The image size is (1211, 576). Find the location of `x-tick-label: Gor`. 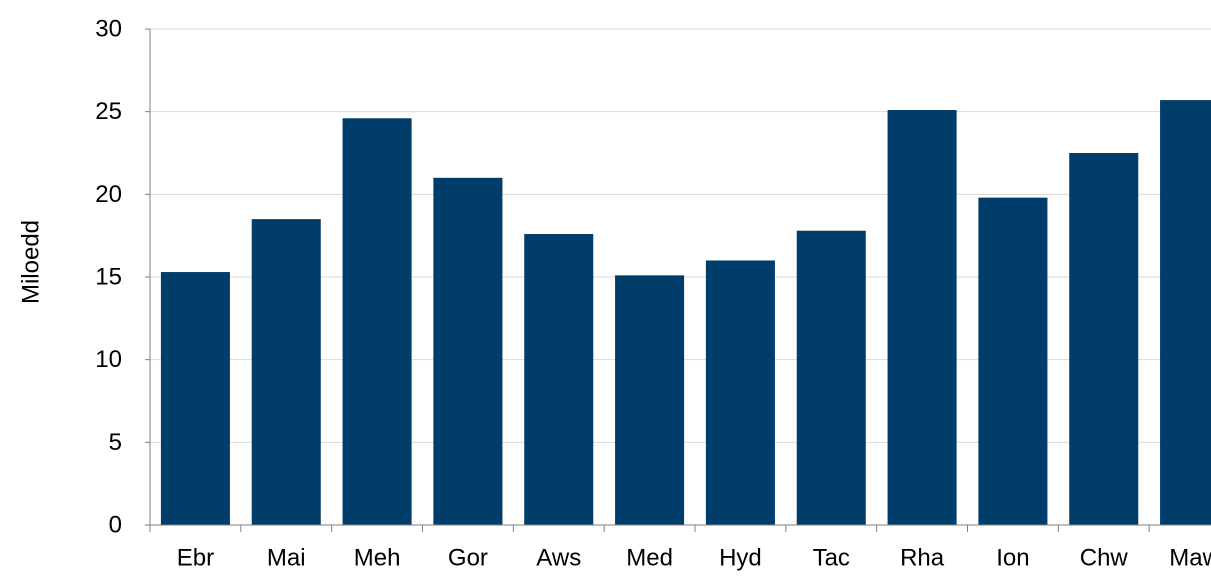

x-tick-label: Gor is located at coordinates (468, 558).